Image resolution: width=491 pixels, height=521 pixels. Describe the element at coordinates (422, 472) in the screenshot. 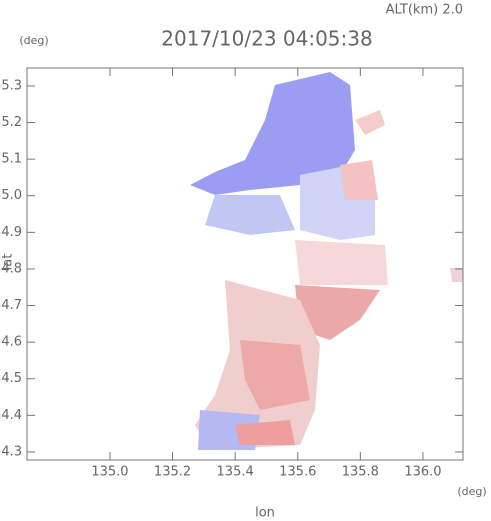

I see `x-tick-label: 136.0` at that location.